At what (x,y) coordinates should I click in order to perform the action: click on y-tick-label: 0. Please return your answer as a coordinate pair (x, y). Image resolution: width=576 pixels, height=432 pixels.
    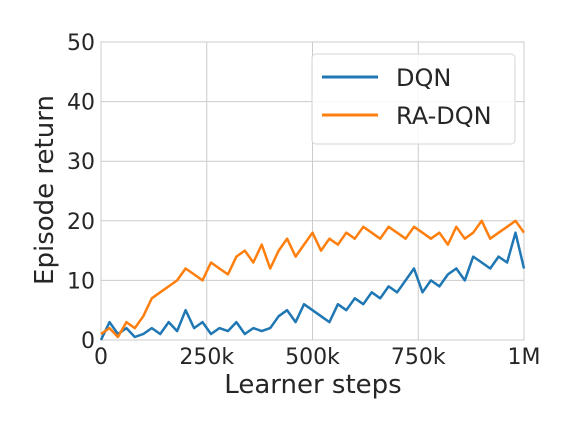
    Looking at the image, I should click on (88, 341).